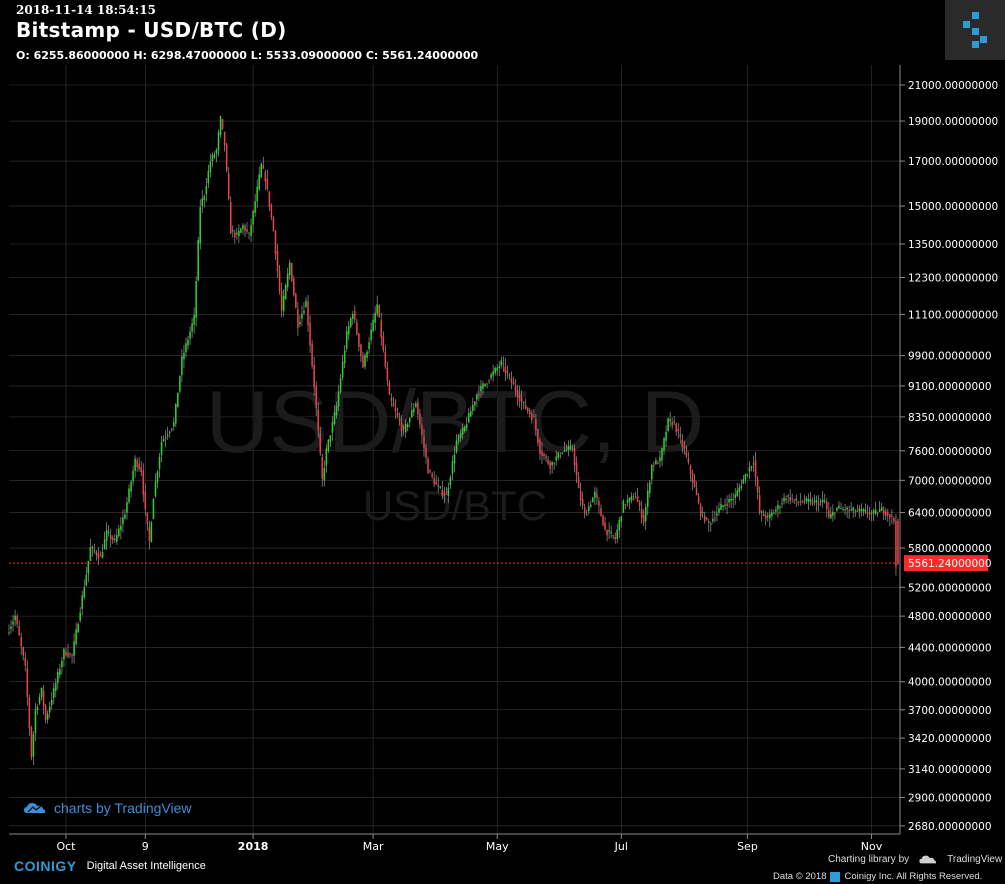 Image resolution: width=1005 pixels, height=884 pixels. I want to click on tradingview-badge: charts by TradingView, so click(107, 808).